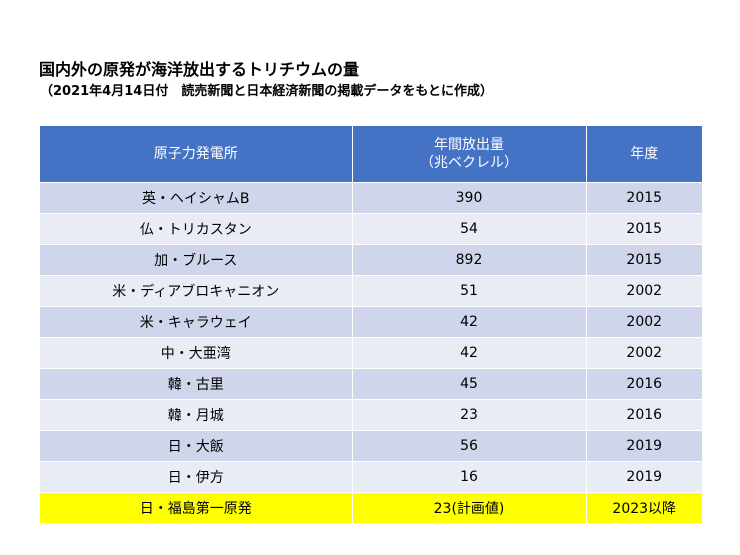  I want to click on cell-amount: 56, so click(469, 446).